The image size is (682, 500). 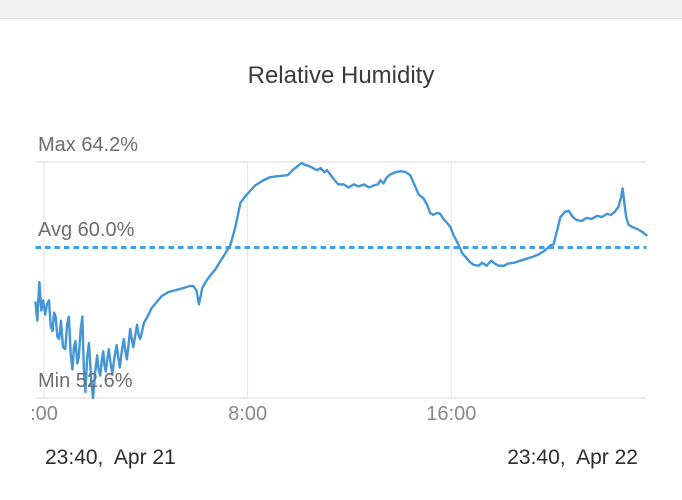 What do you see at coordinates (248, 414) in the screenshot?
I see `x-tick-label: 8:00` at bounding box center [248, 414].